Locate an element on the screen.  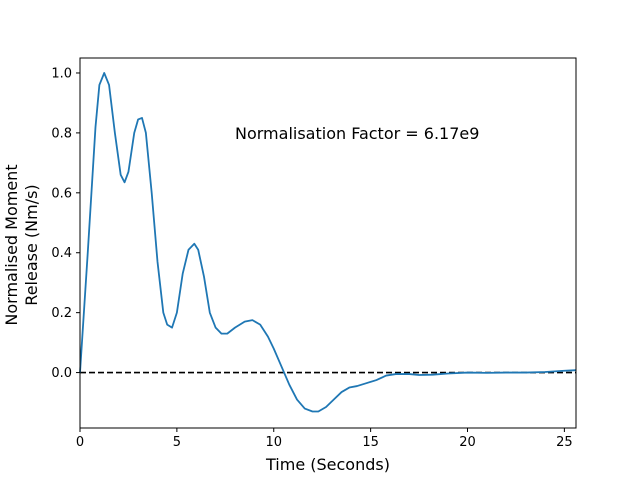
y-tick-label: 0.6 is located at coordinates (61, 193).